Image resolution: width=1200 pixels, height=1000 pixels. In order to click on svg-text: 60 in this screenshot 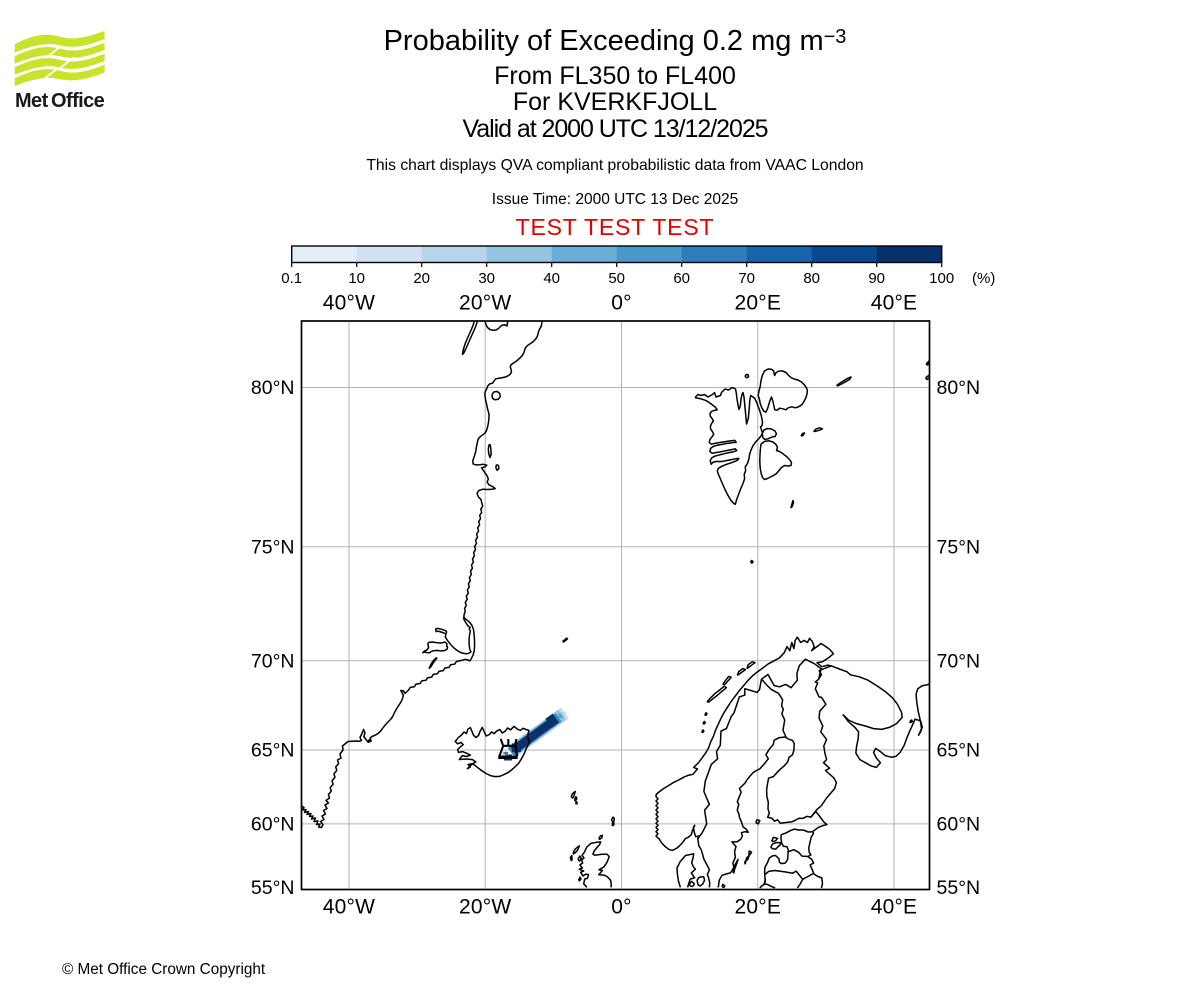, I will do `click(681, 278)`.